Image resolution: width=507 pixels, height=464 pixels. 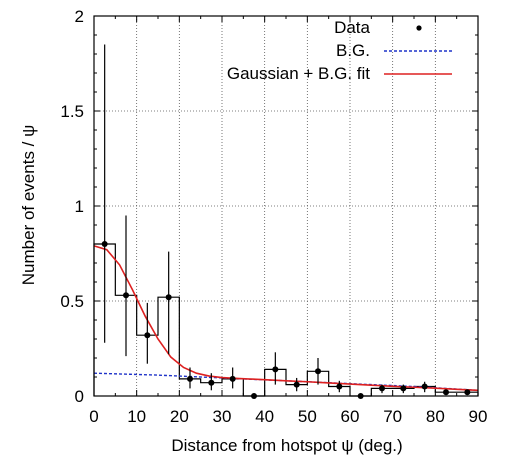 I want to click on x-tick-label: 0, so click(x=93, y=416).